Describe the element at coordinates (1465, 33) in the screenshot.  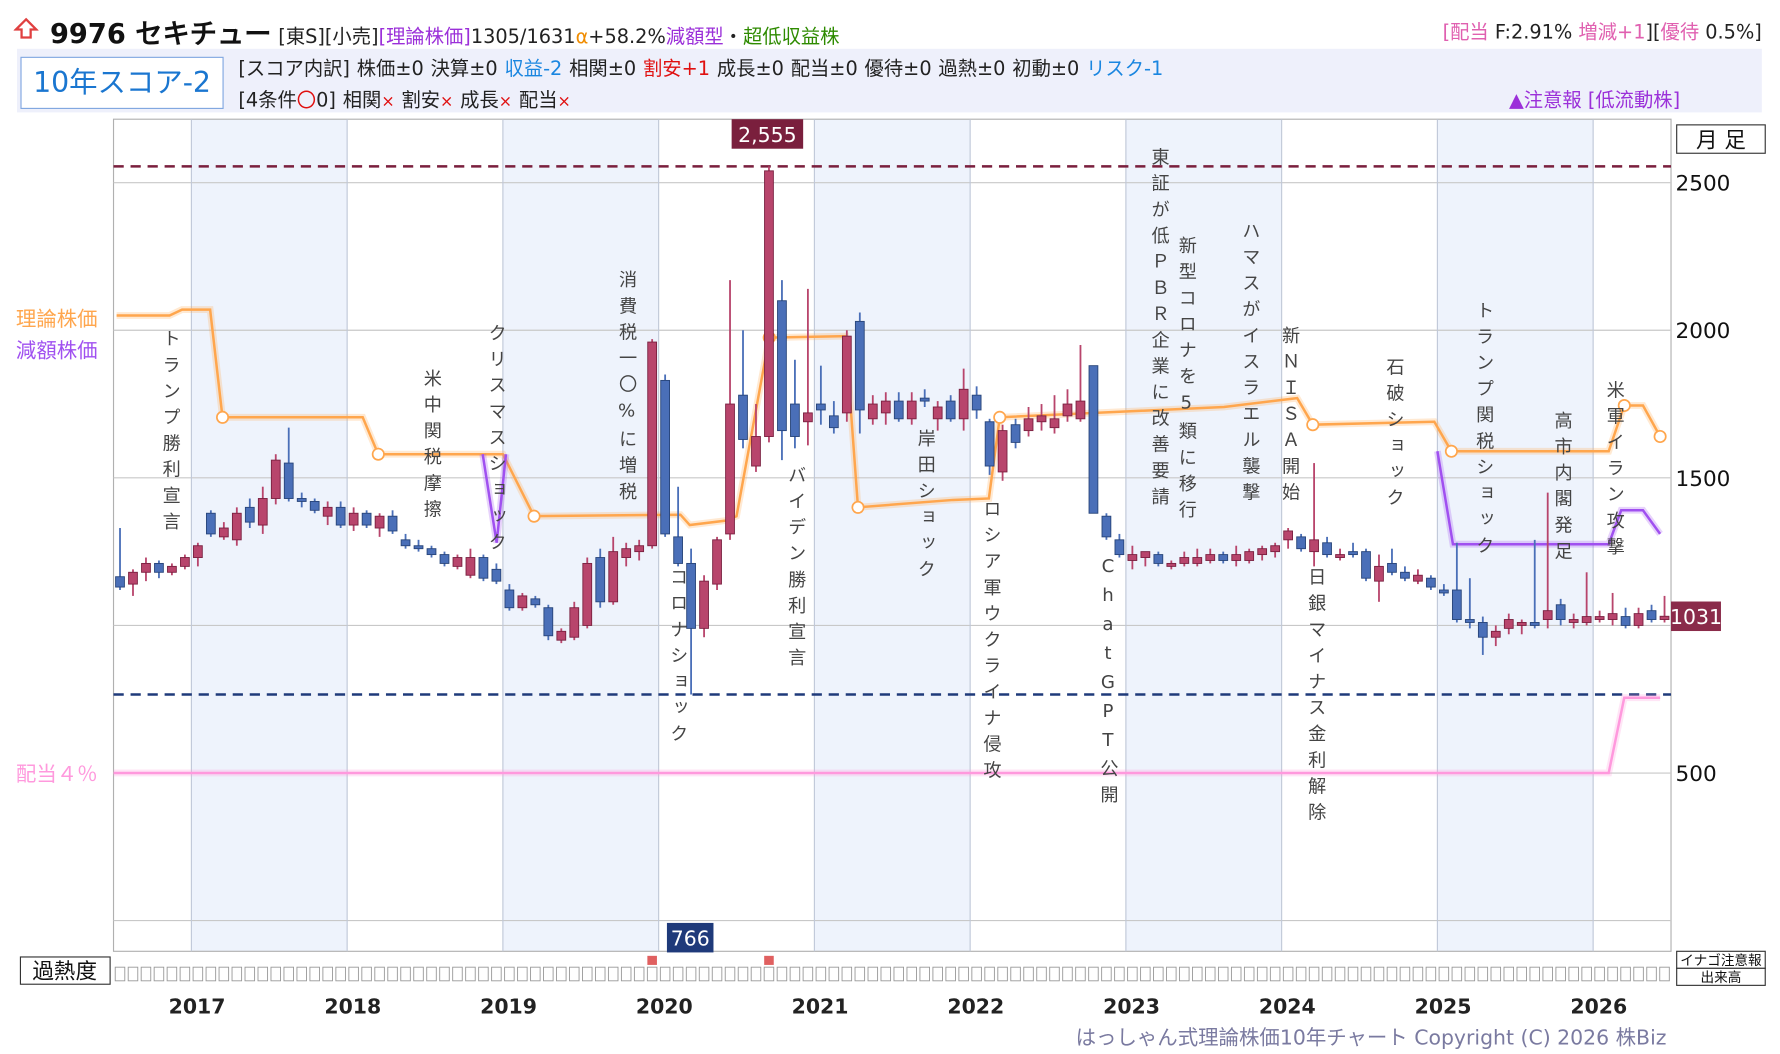
I see `header-segment: [配当` at that location.